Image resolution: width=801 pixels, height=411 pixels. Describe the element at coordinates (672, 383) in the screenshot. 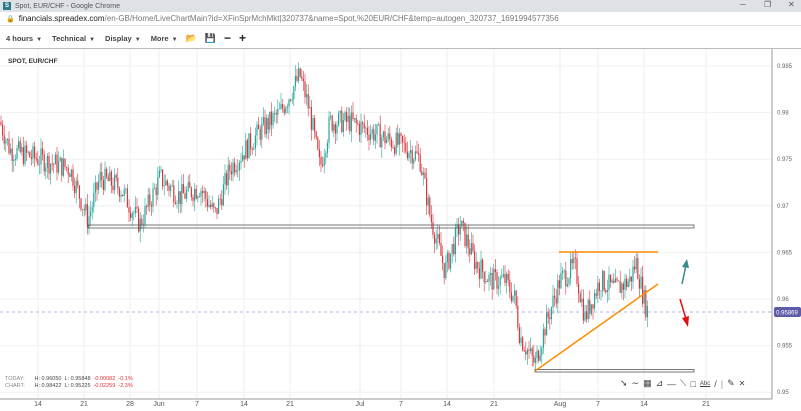

I see `horizontal-line-icon: —` at that location.